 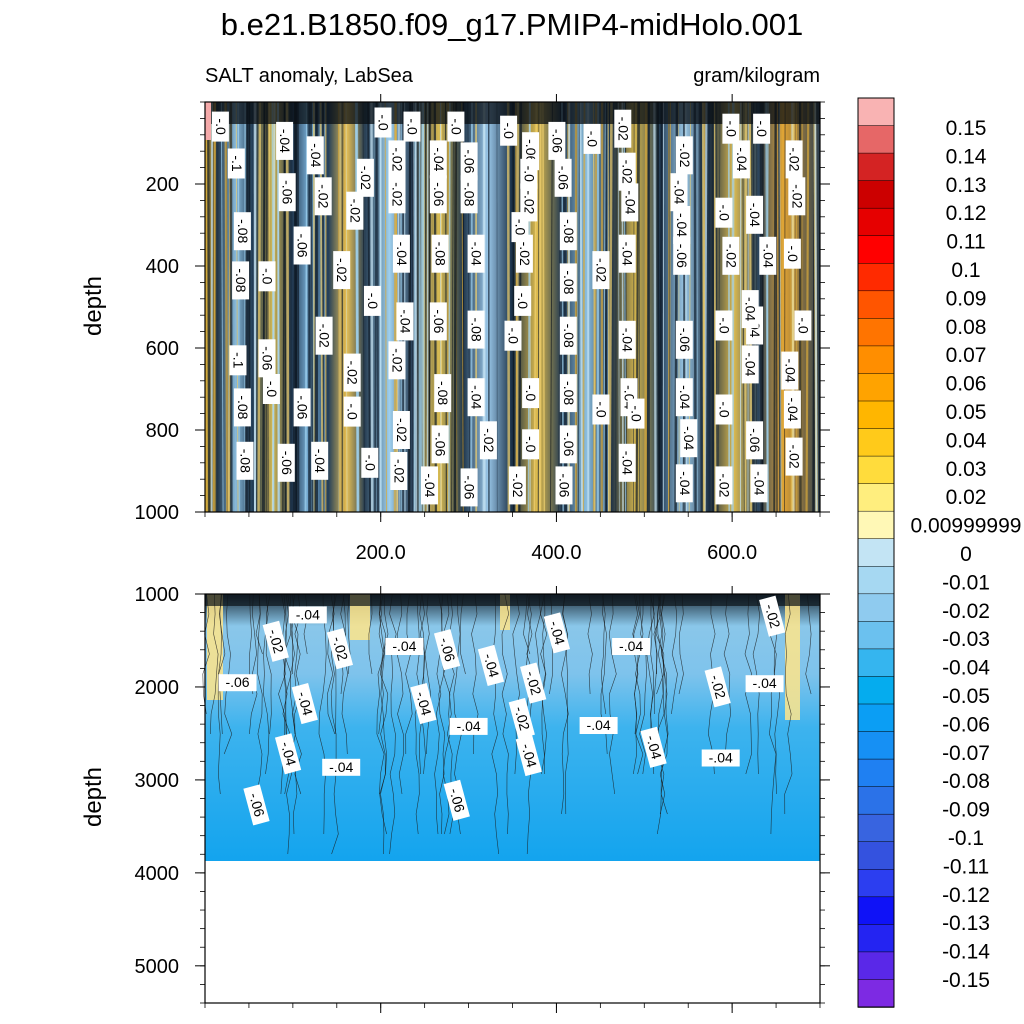 What do you see at coordinates (684, 339) in the screenshot?
I see `contour-label: -.06` at bounding box center [684, 339].